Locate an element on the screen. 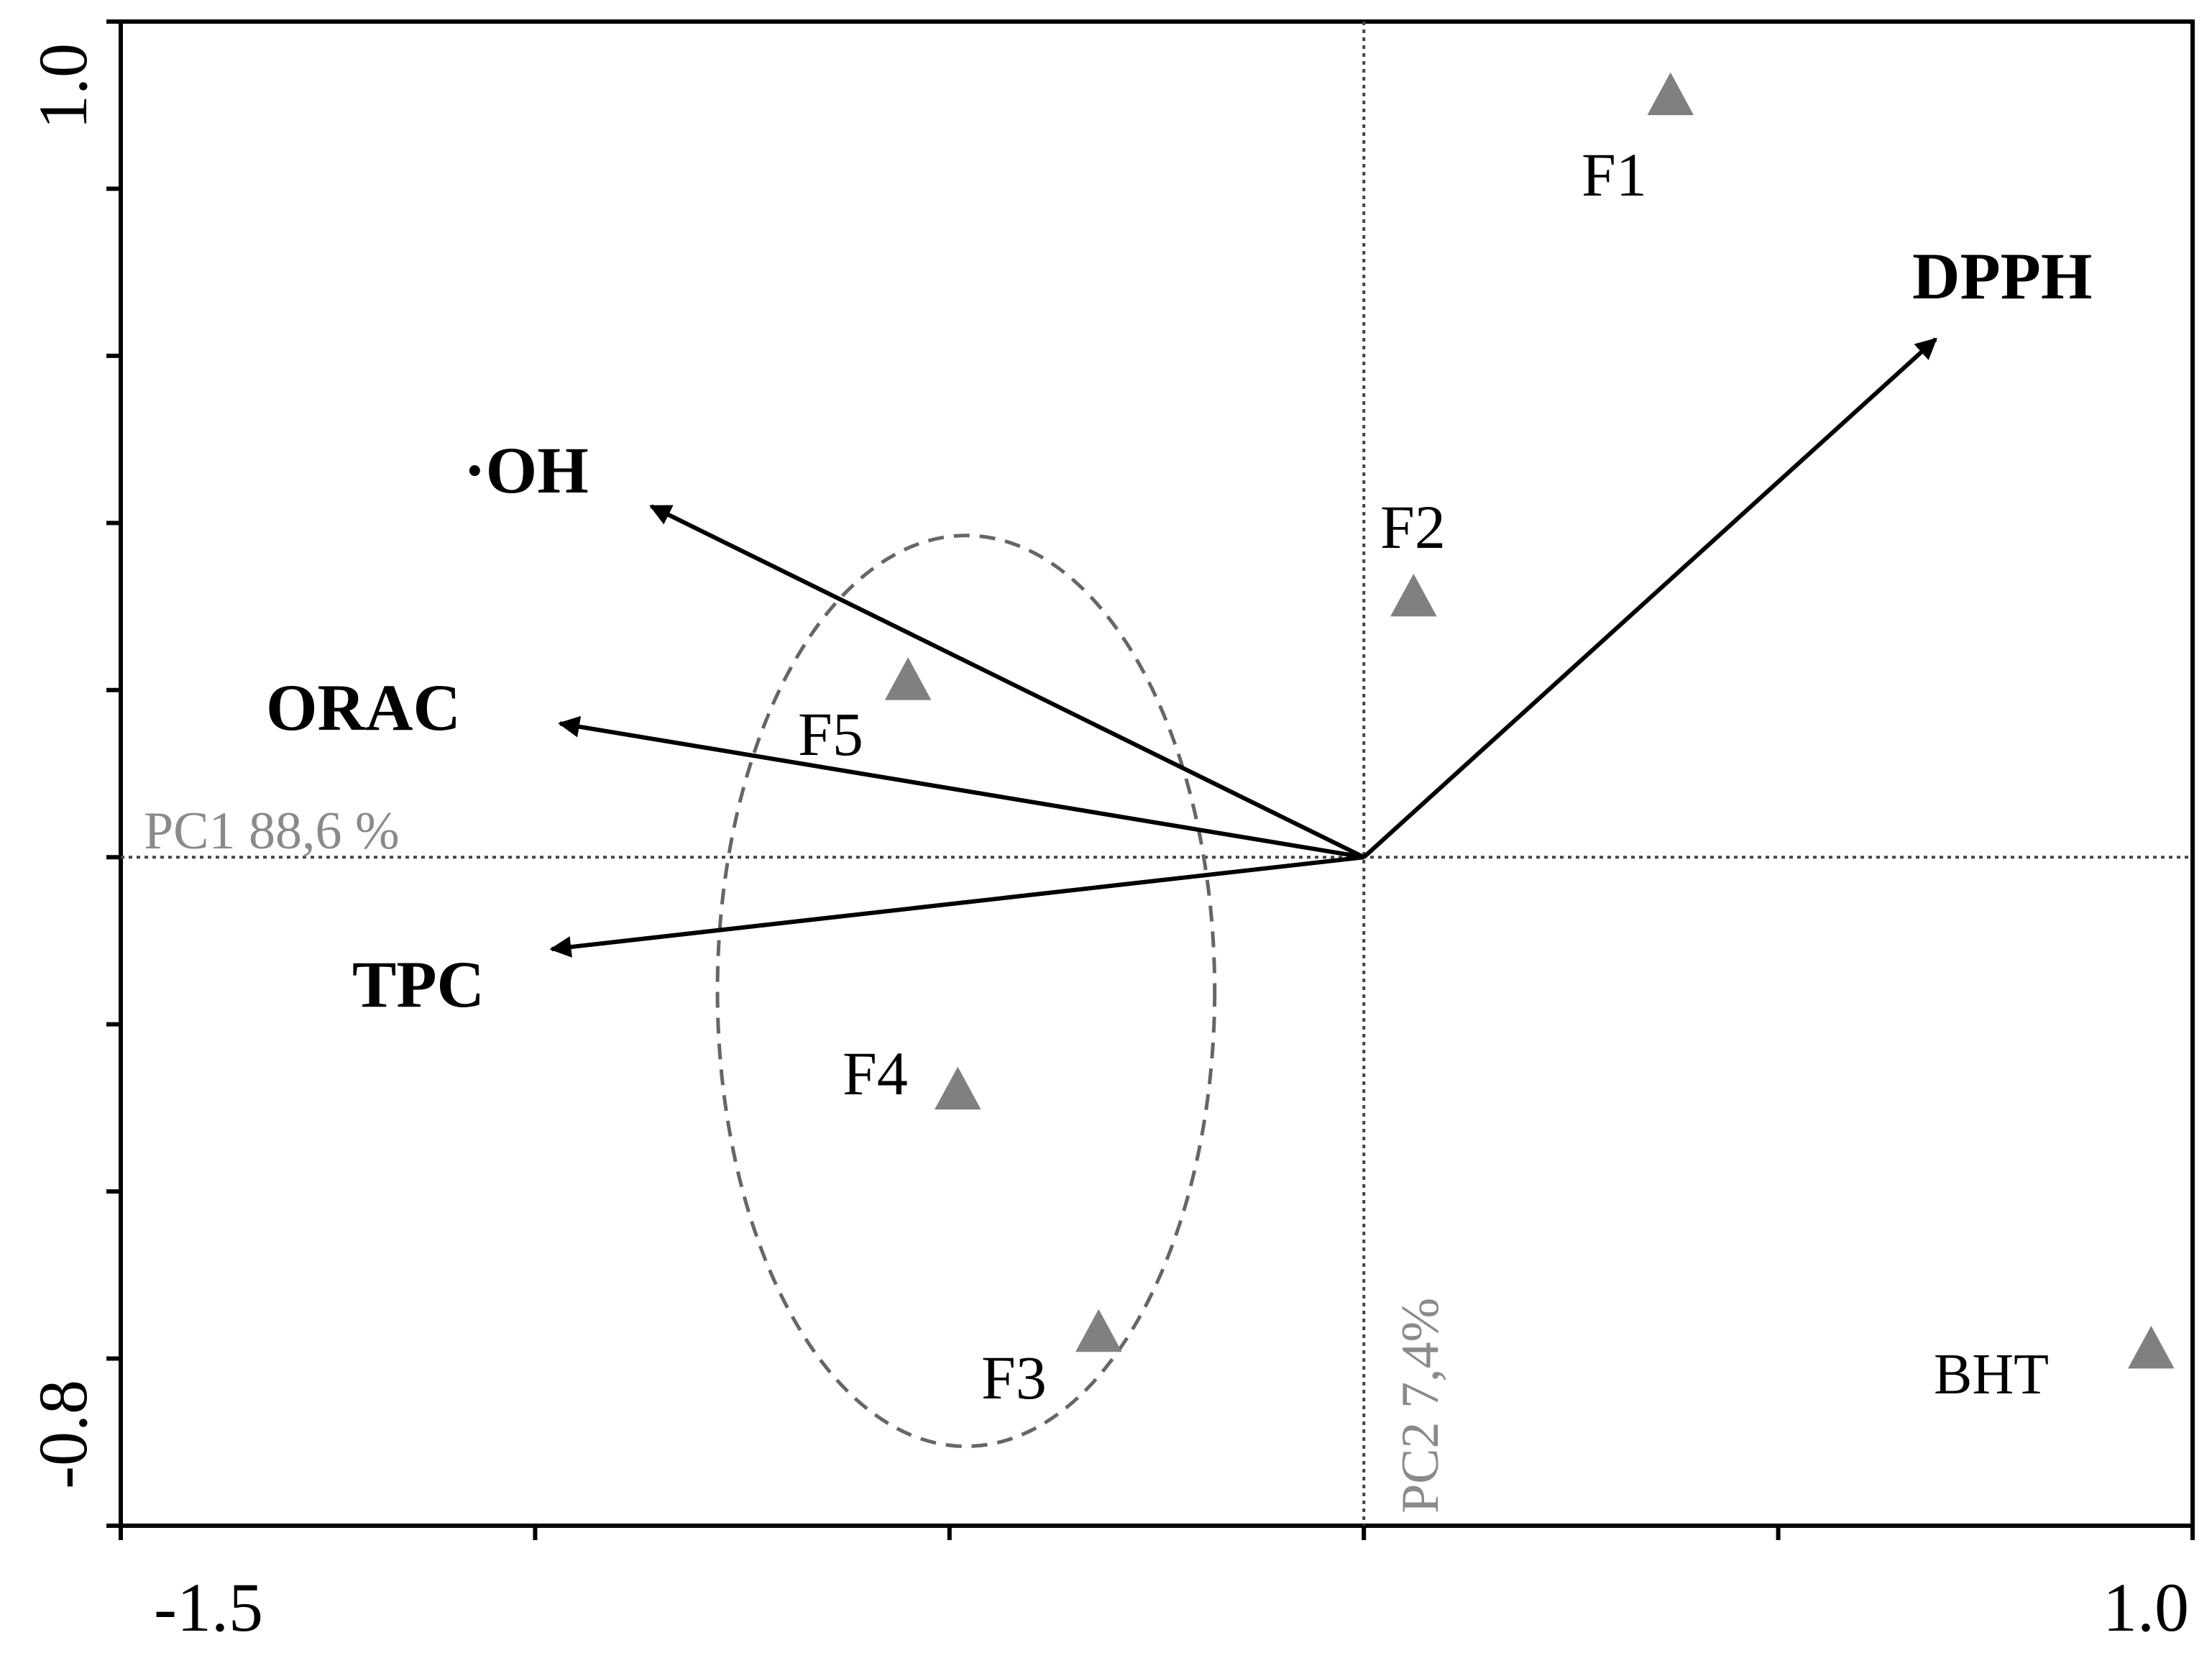 This screenshot has width=2212, height=1658. cluster-ellipse is located at coordinates (966, 991).